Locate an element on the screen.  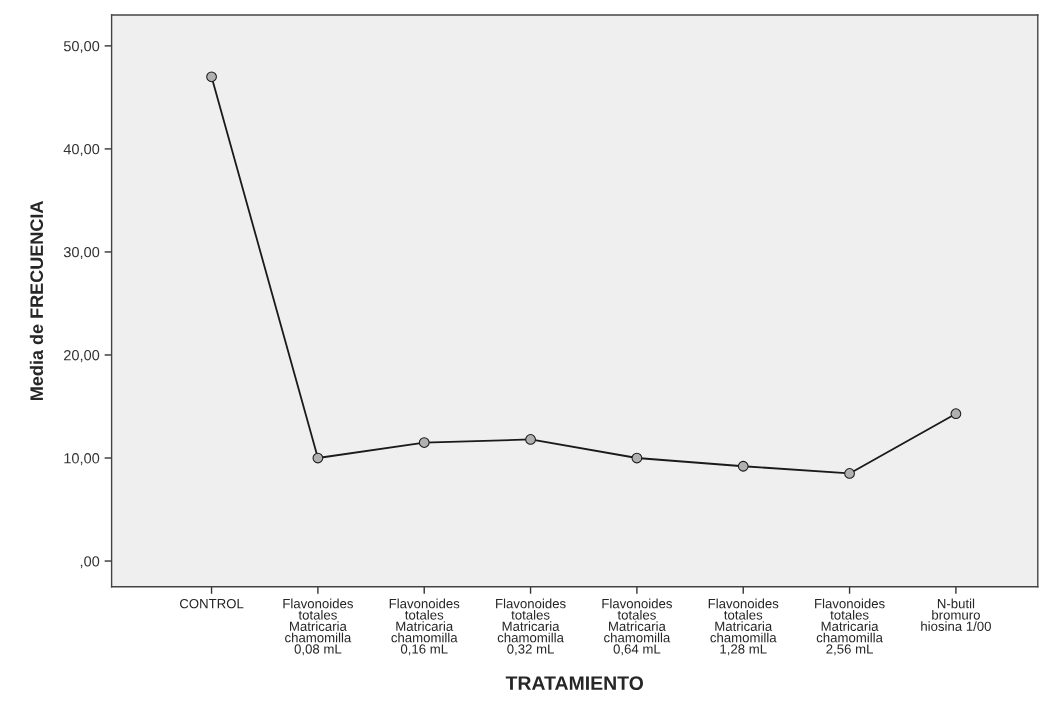
x-tick-label: Flavonoides totales Matricaria chamomilla 0,08 mL is located at coordinates (318, 627).